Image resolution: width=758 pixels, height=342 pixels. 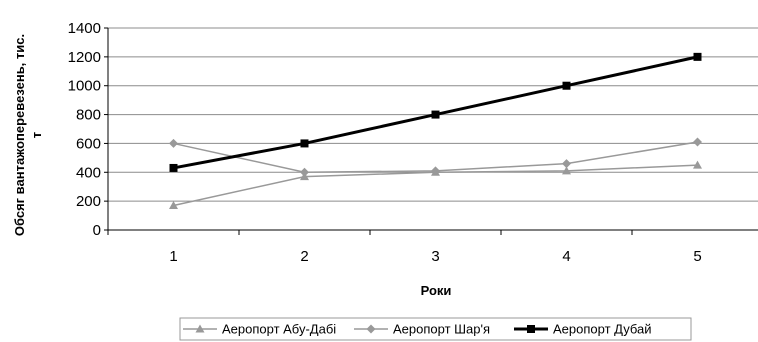 I want to click on y-tick-labels: 0 200 400 600 800 1000 1200 1400, so click(x=84, y=129).